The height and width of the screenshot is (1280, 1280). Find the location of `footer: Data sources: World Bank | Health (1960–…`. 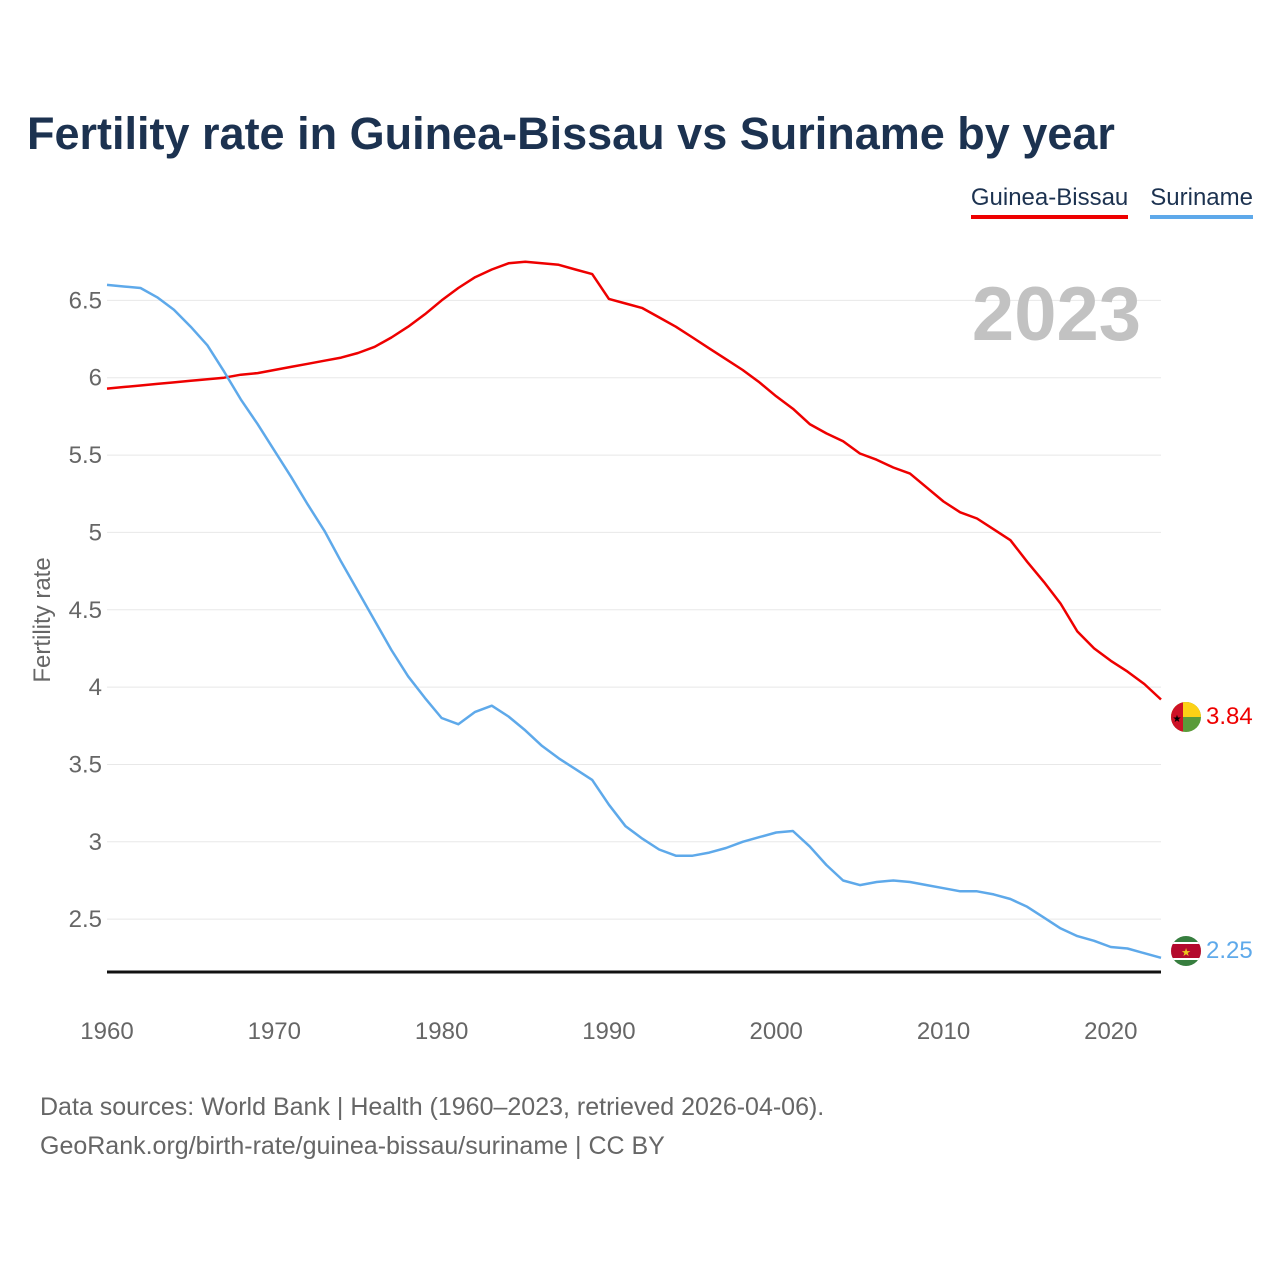

footer: Data sources: World Bank | Health (1960–… is located at coordinates (432, 1127).